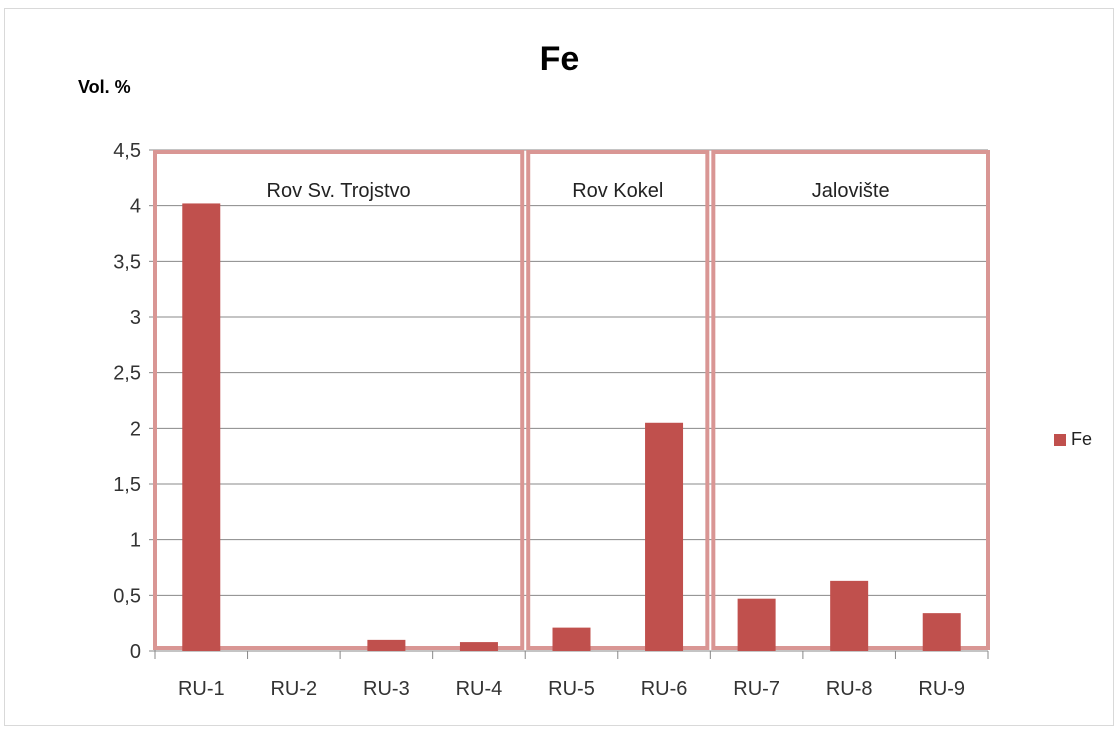 The height and width of the screenshot is (729, 1119). What do you see at coordinates (135, 652) in the screenshot?
I see `y-tick-label: 0` at bounding box center [135, 652].